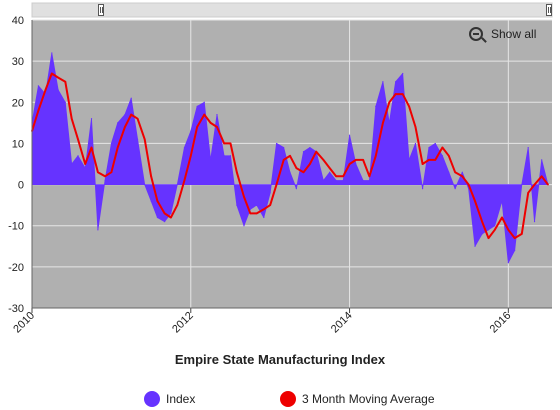  I want to click on legend-swatch-moving-average, so click(288, 399).